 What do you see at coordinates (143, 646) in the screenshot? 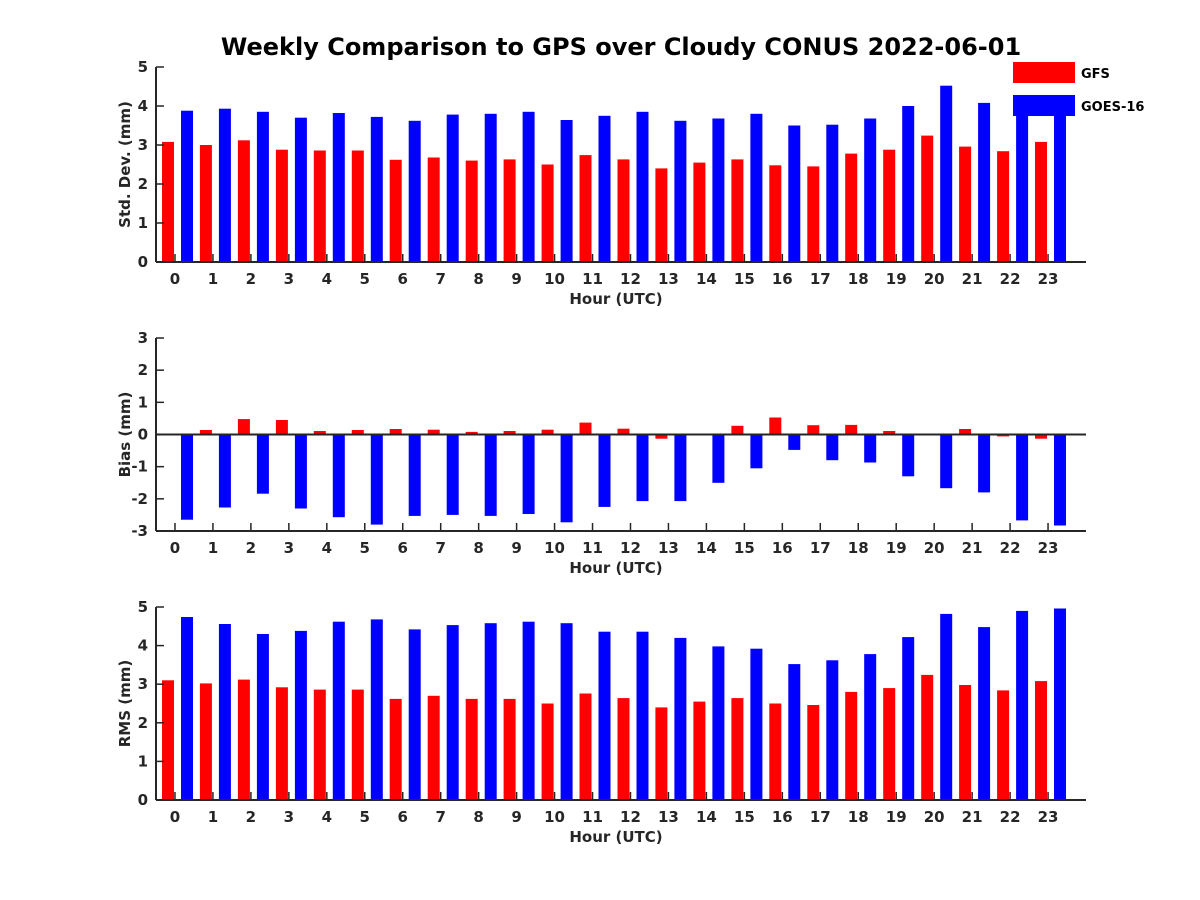
I see `y-tick-label: 4` at bounding box center [143, 646].